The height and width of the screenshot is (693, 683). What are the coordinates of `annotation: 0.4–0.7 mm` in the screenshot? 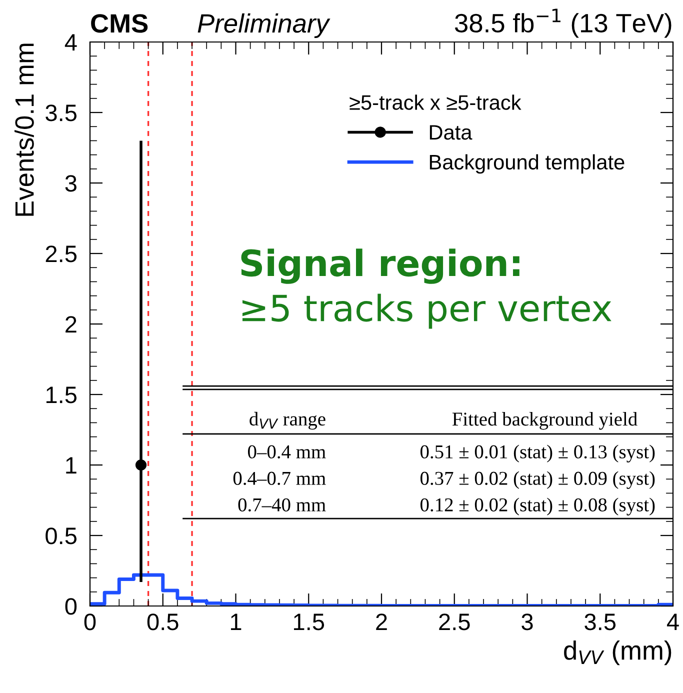 It's located at (279, 479).